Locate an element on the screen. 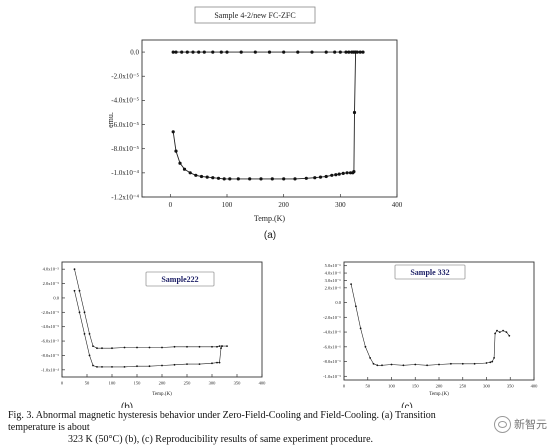 The height and width of the screenshot is (446, 550). y-tick-label: -6.0x10⁻⁶ is located at coordinates (332, 346).